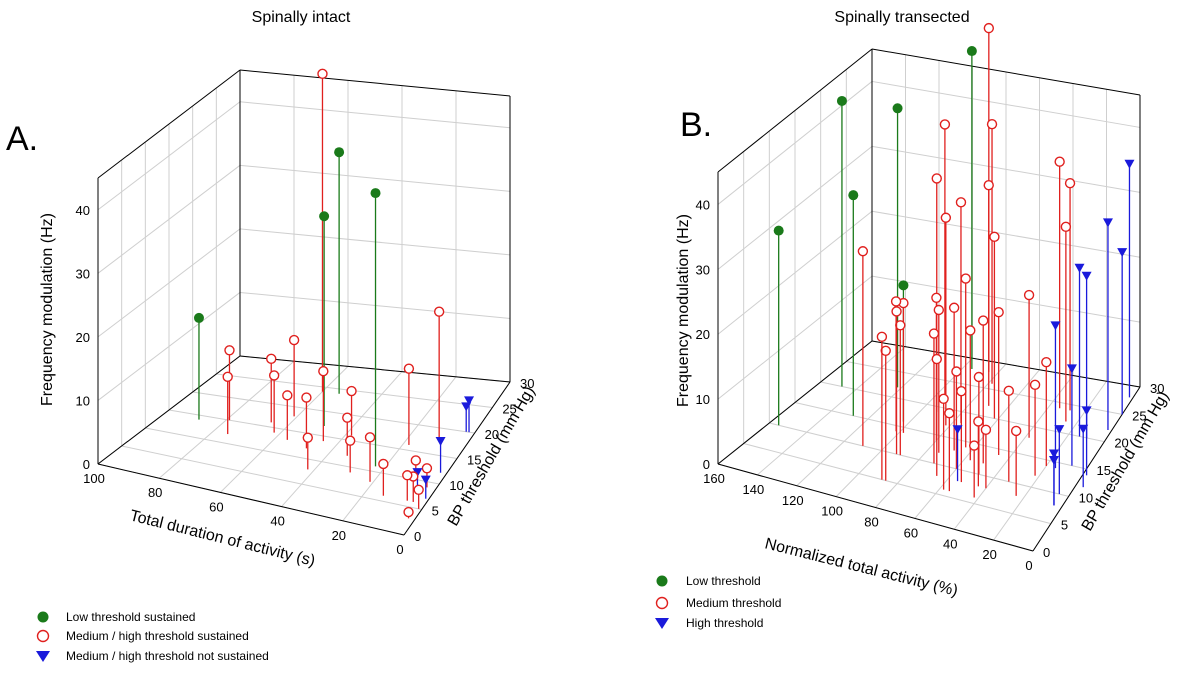  I want to click on legend-a-medium-label: Medium / high threshold sustained, so click(157, 636).